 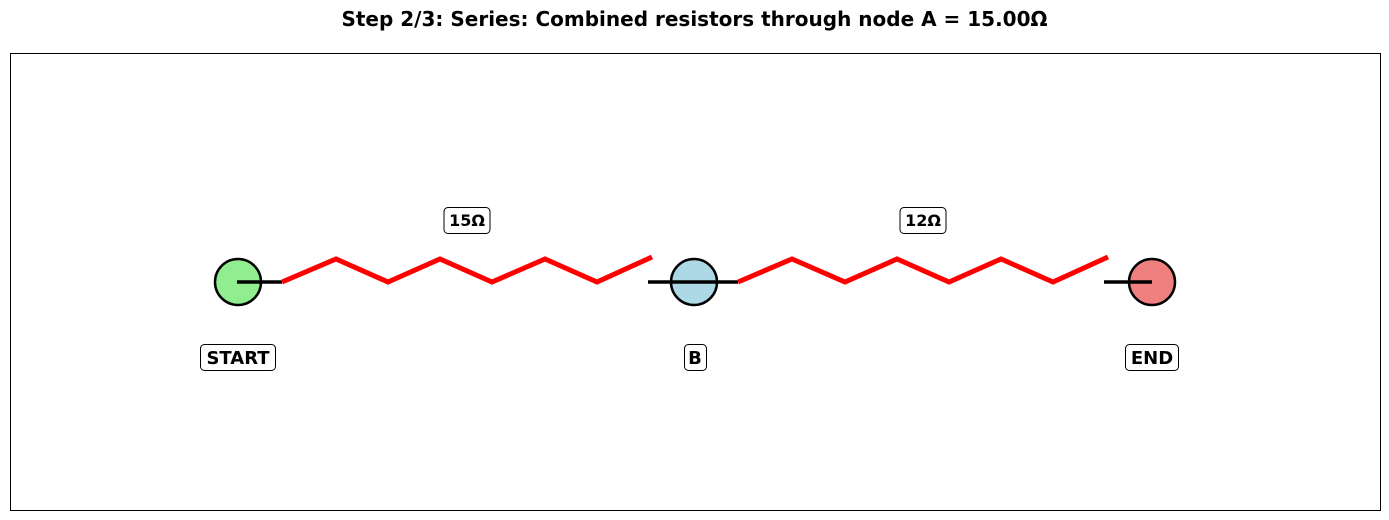 I want to click on node-label-end: END, so click(x=1152, y=358).